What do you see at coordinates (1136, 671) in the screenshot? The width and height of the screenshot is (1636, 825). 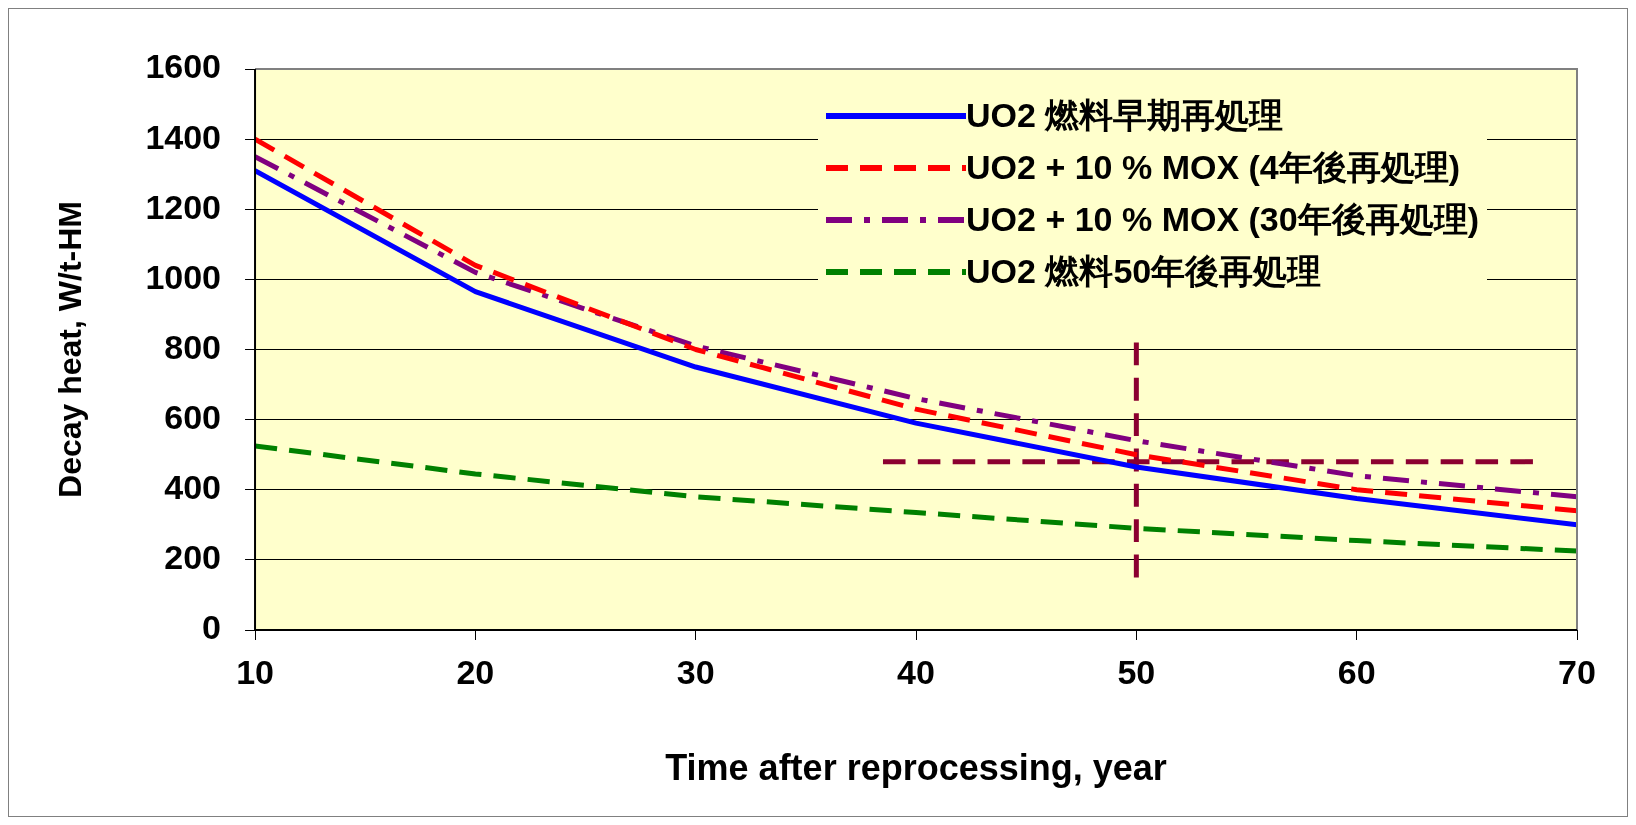 I see `x-tick-label: 50` at bounding box center [1136, 671].